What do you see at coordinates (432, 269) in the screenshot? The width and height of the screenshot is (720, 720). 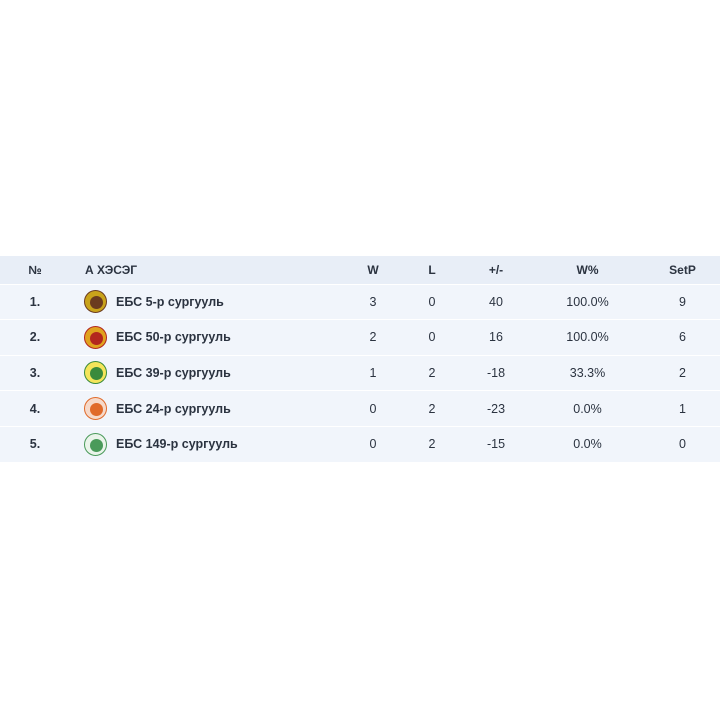 I see `col-header-losses: L` at bounding box center [432, 269].